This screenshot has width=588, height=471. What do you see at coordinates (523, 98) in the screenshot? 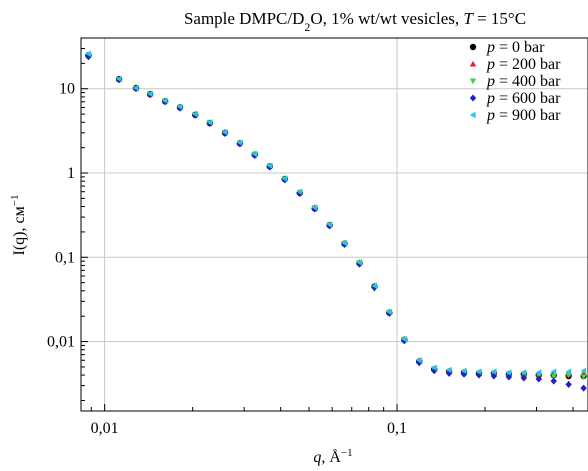
I see `legend-label: p = 600 bar` at bounding box center [523, 98].